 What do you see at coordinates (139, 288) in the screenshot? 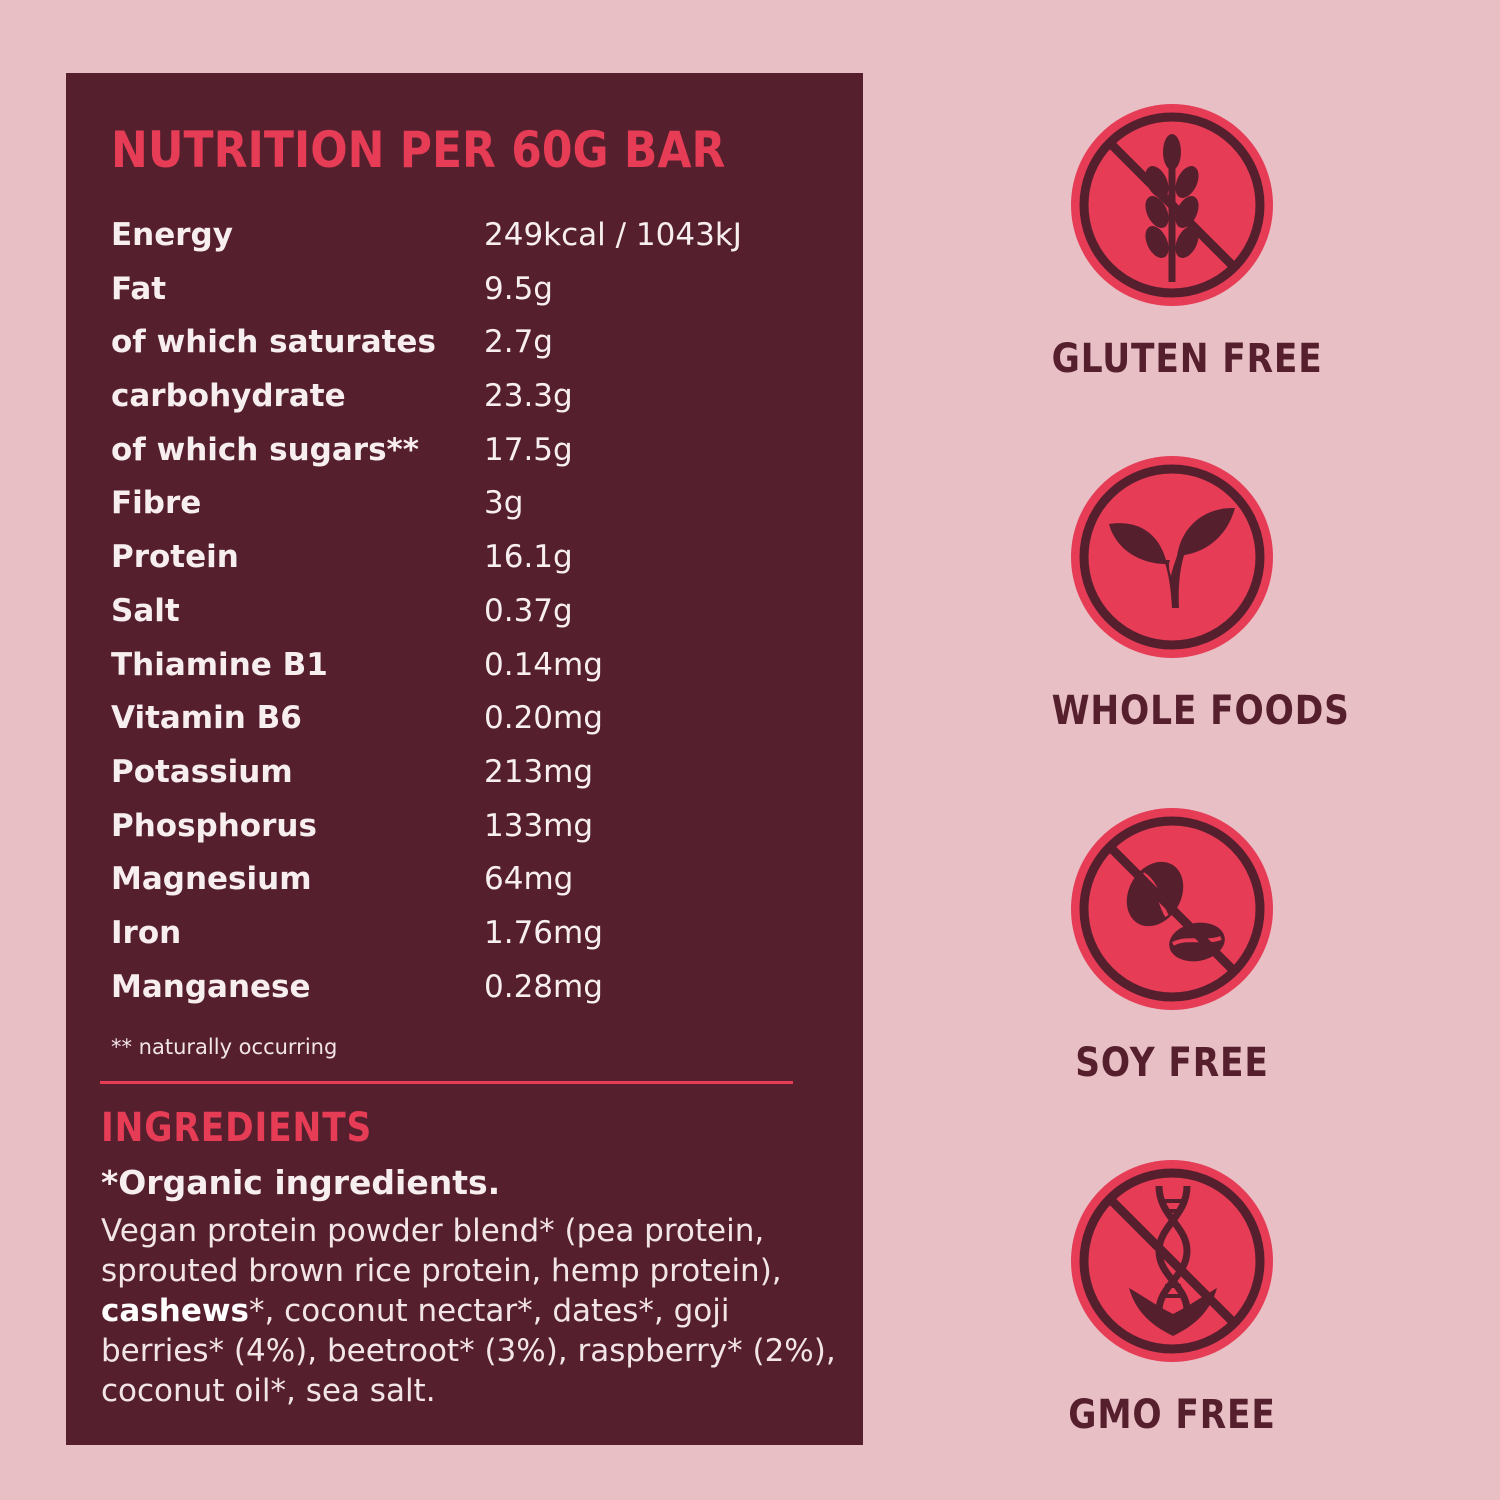
I see `nutrient-name: Fat` at bounding box center [139, 288].